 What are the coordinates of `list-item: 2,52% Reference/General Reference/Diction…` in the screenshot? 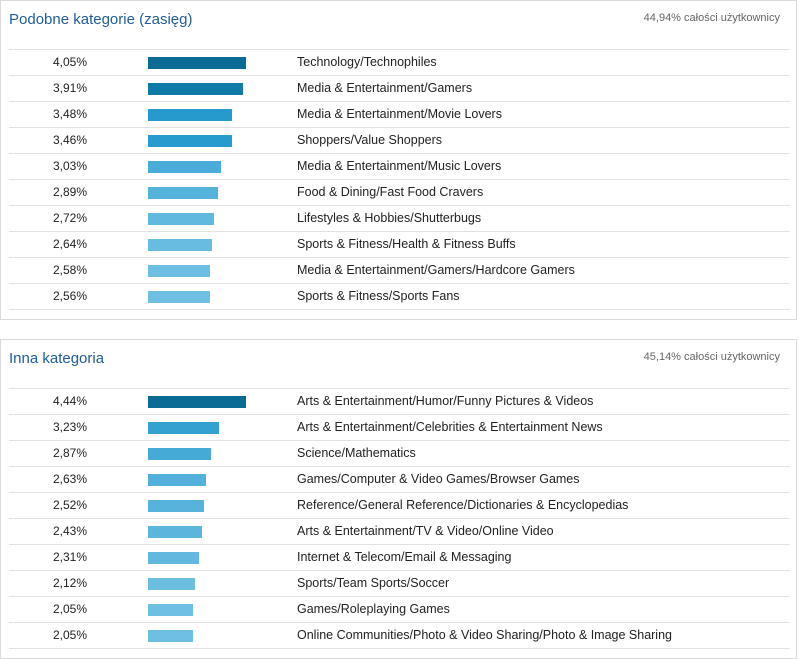 It's located at (399, 506).